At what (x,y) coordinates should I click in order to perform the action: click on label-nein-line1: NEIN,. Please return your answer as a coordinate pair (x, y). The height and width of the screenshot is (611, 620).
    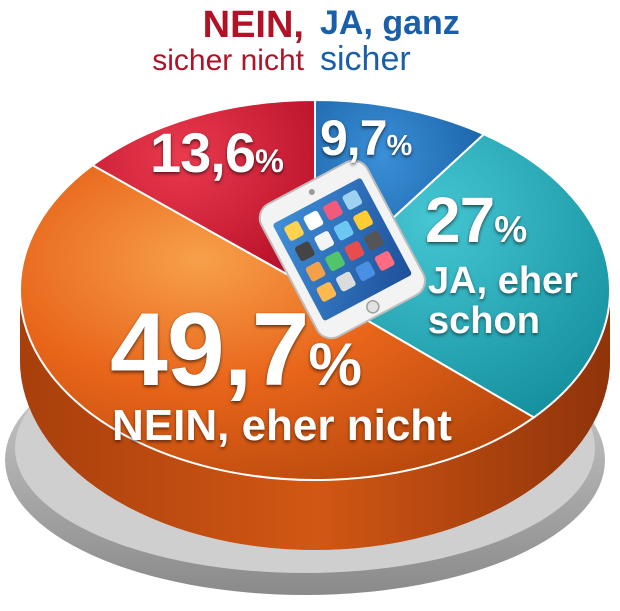
    Looking at the image, I should click on (253, 25).